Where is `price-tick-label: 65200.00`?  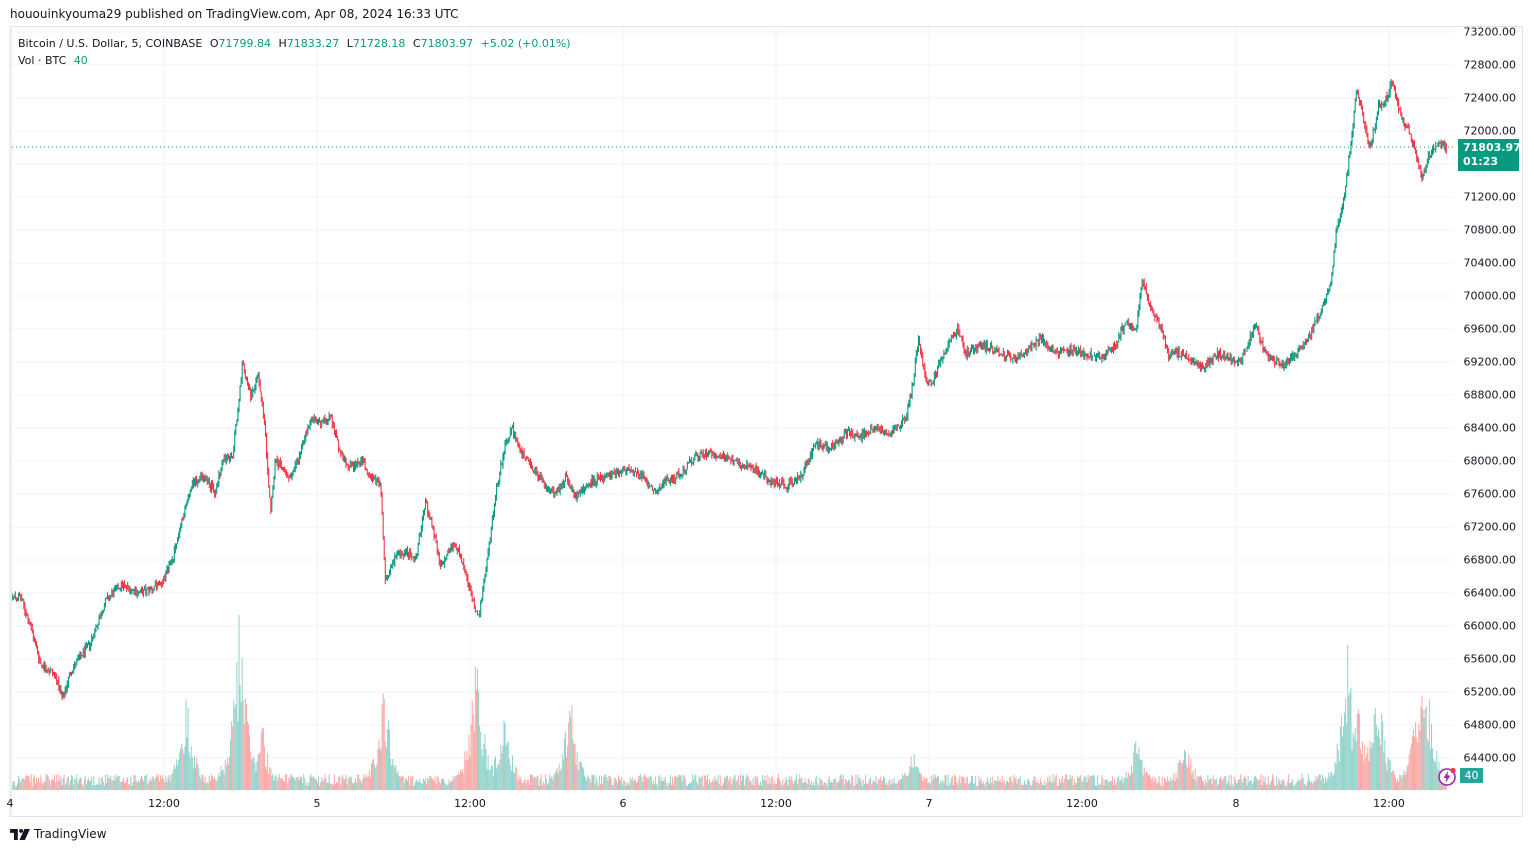
price-tick-label: 65200.00 is located at coordinates (1490, 692).